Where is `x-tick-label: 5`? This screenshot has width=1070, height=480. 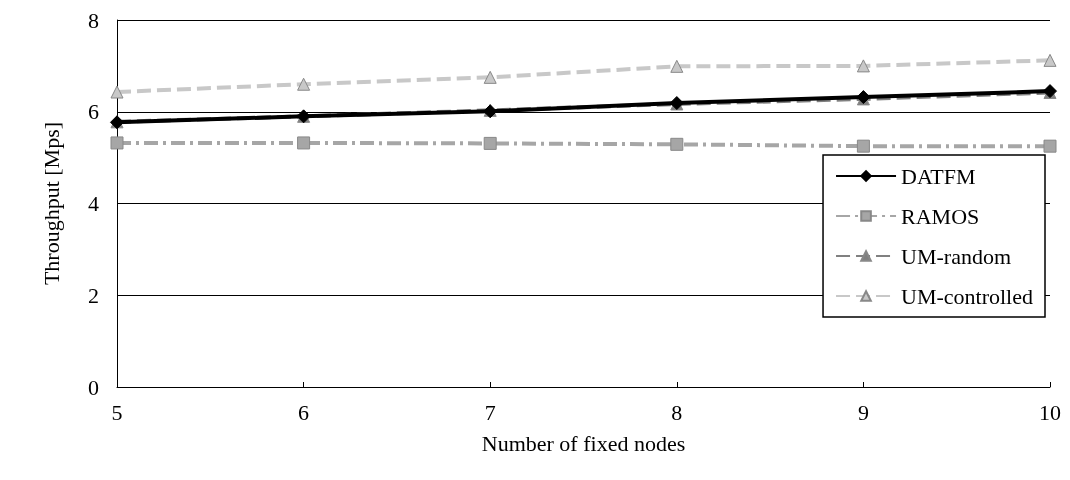
x-tick-label: 5 is located at coordinates (117, 412).